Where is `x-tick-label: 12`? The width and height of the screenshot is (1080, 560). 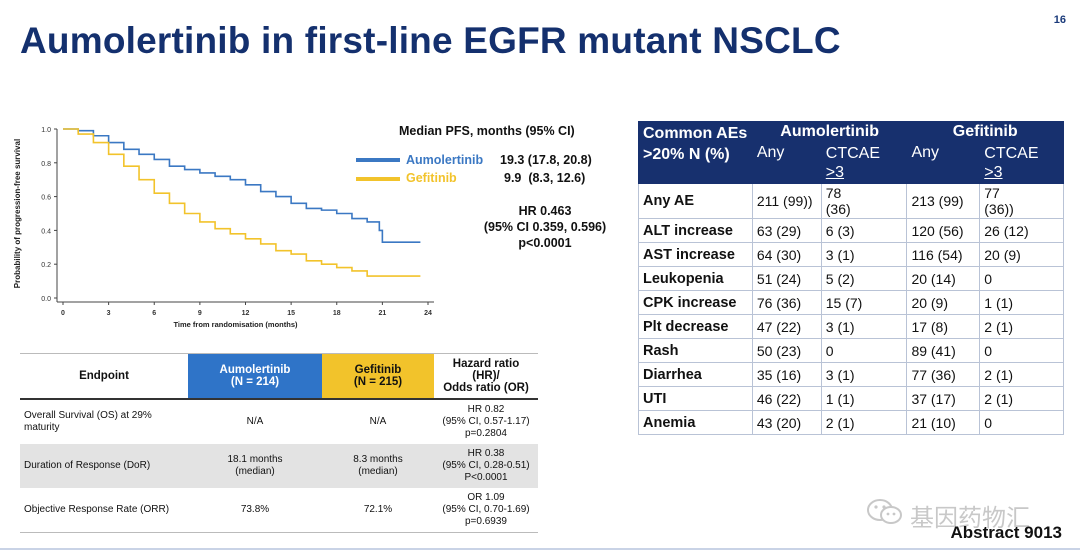 x-tick-label: 12 is located at coordinates (246, 313).